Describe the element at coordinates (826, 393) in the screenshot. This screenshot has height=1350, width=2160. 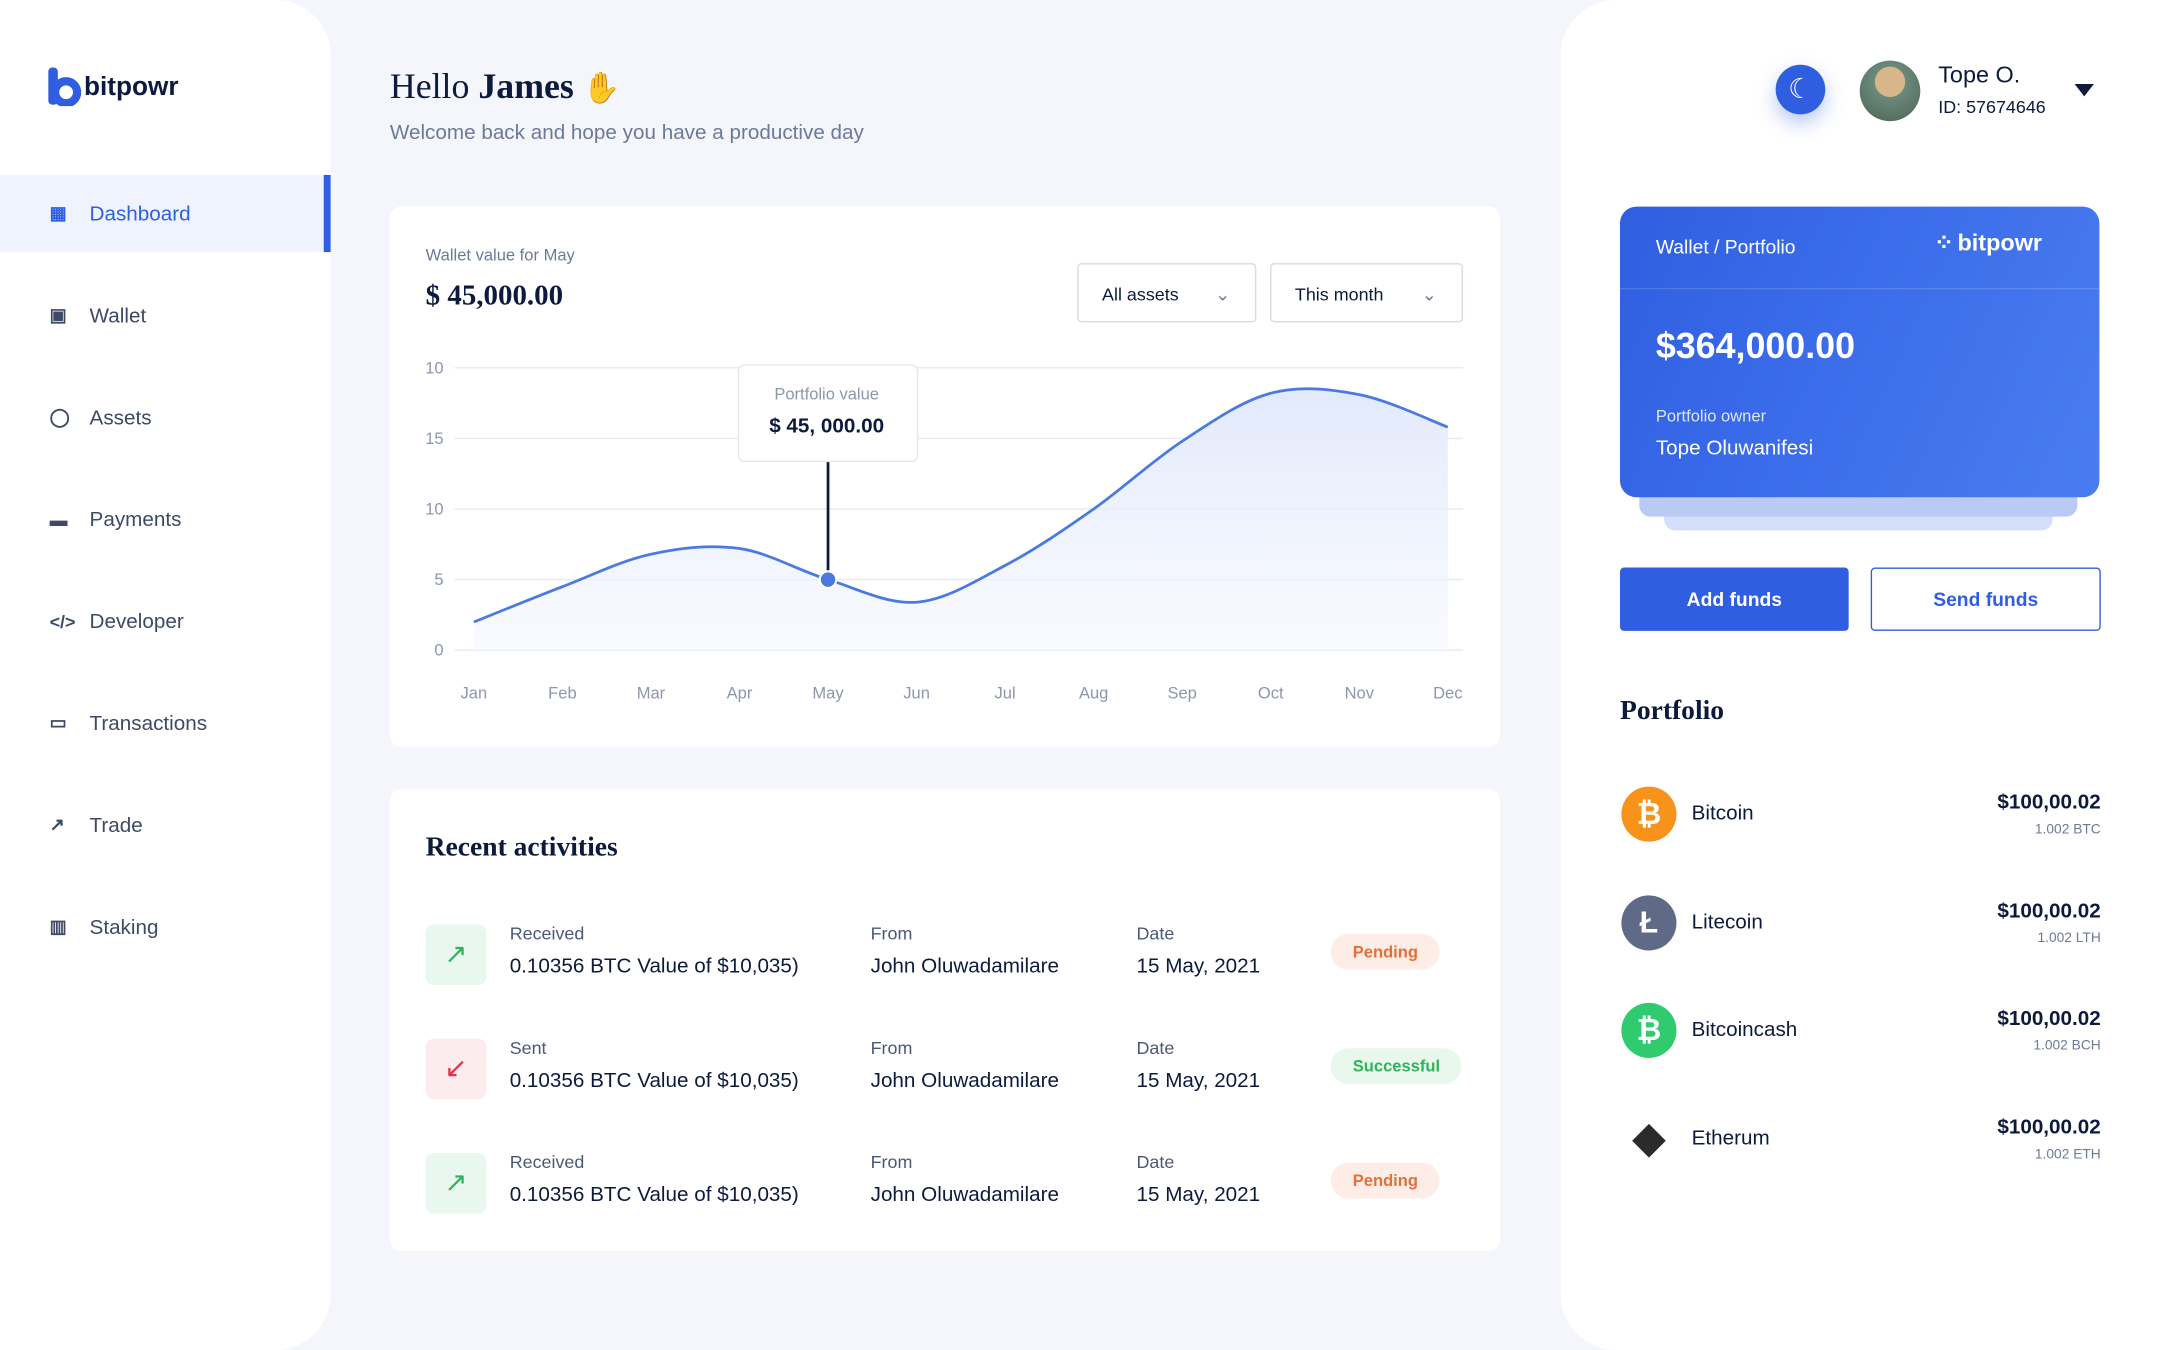
I see `tooltip-title: Portfolio value` at that location.